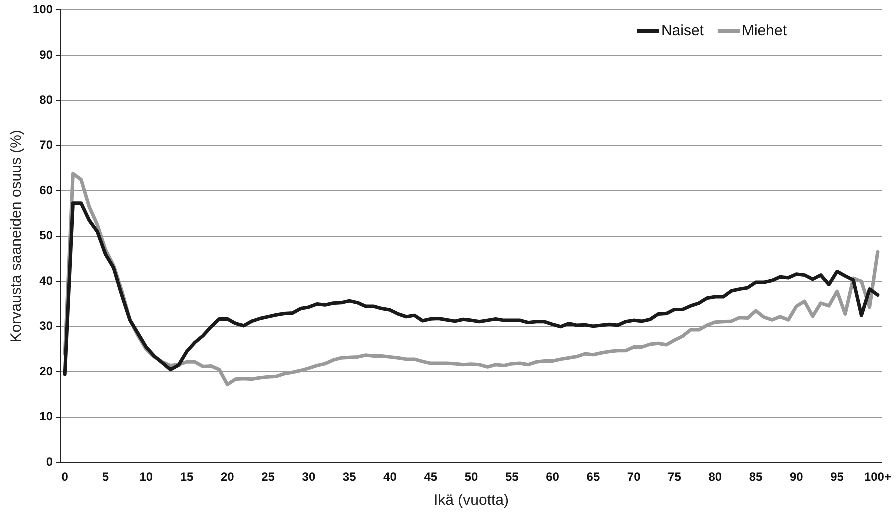 The width and height of the screenshot is (896, 518). Describe the element at coordinates (797, 477) in the screenshot. I see `x-tick-label: 90` at that location.